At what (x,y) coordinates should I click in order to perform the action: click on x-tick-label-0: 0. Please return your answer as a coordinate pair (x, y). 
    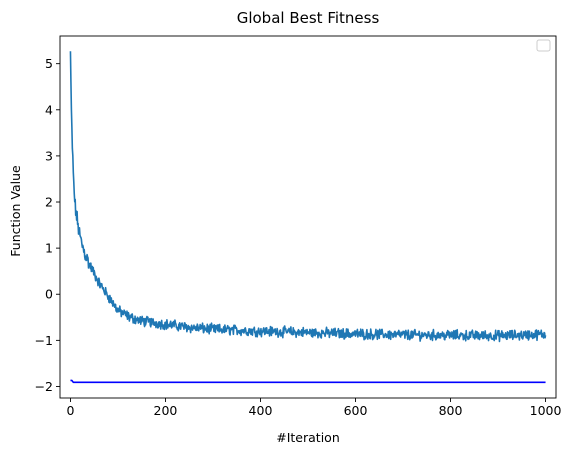
    Looking at the image, I should click on (70, 410).